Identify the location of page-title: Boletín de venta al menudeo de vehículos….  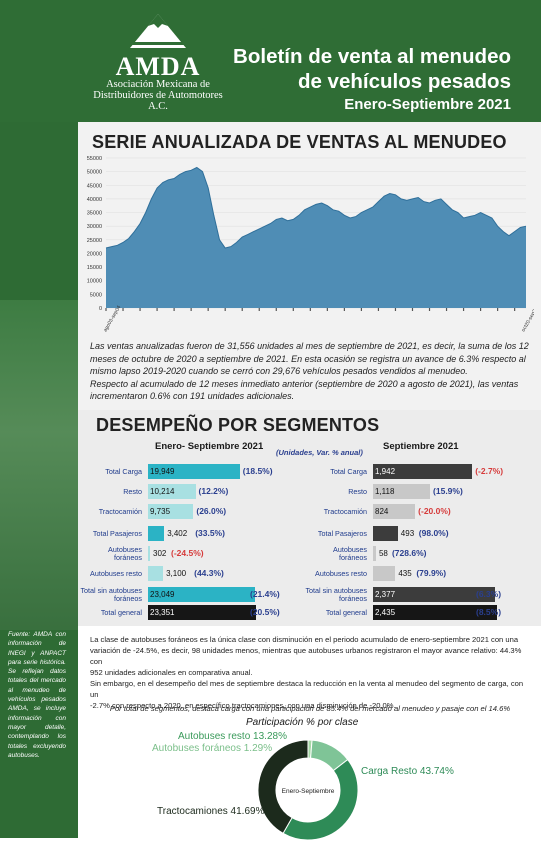
(366, 69).